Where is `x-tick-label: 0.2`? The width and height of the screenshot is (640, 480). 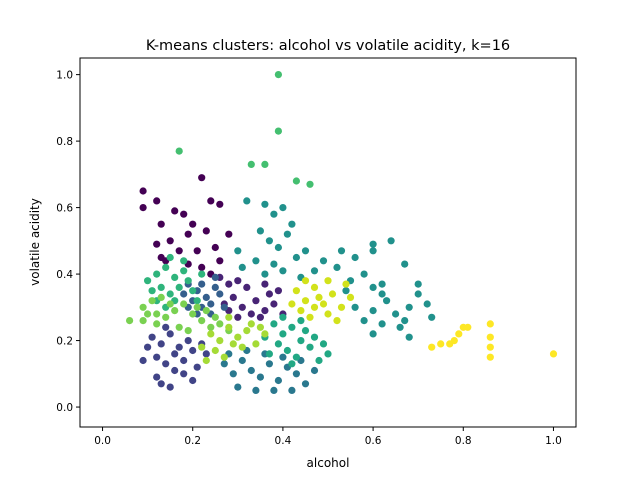
x-tick-label: 0.2 is located at coordinates (192, 441).